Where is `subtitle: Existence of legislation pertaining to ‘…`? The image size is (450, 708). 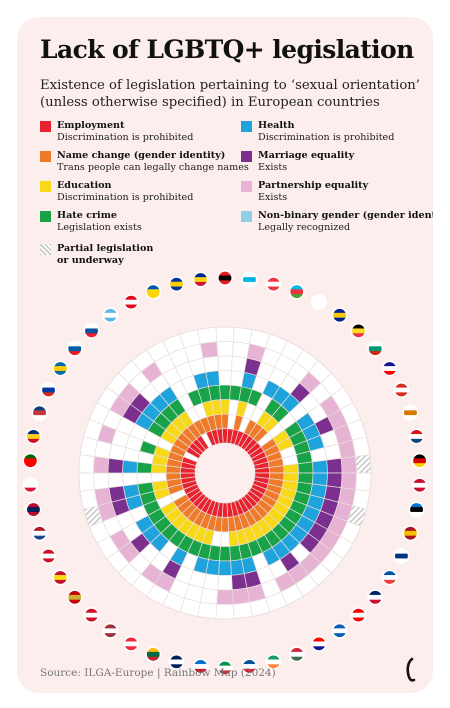
subtitle: Existence of legislation pertaining to ‘… is located at coordinates (230, 94).